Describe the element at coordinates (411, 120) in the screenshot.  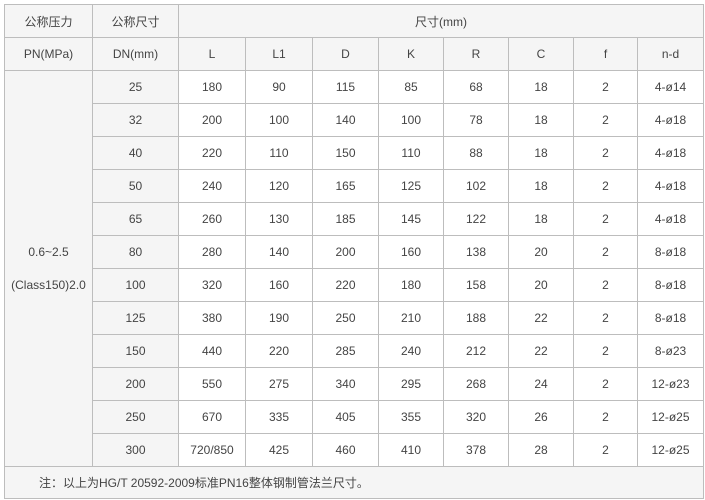
I see `dimension-cell: 100` at that location.